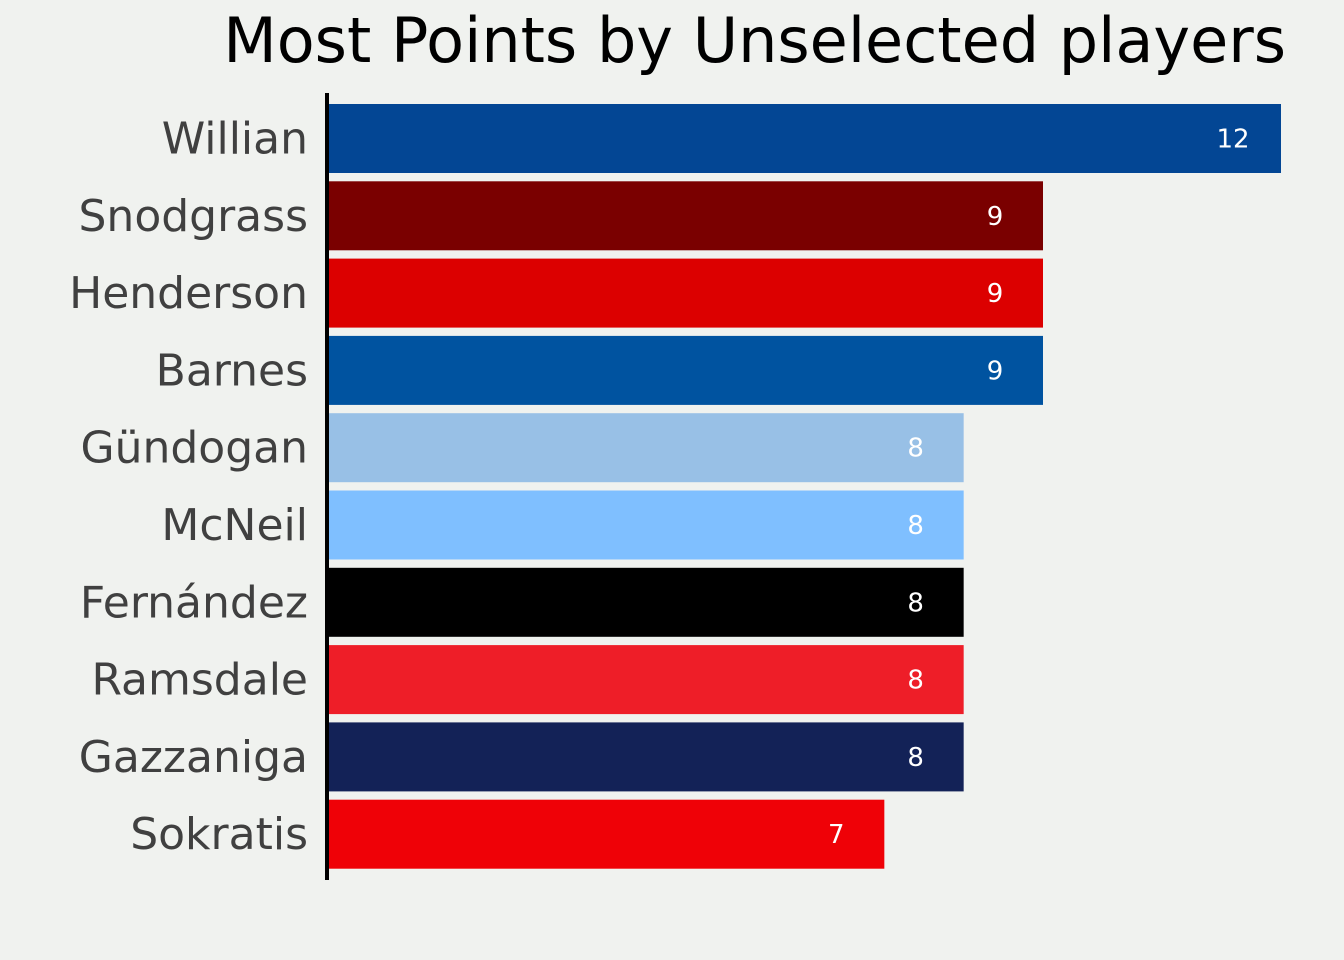  I want to click on data-label: 7, so click(836, 835).